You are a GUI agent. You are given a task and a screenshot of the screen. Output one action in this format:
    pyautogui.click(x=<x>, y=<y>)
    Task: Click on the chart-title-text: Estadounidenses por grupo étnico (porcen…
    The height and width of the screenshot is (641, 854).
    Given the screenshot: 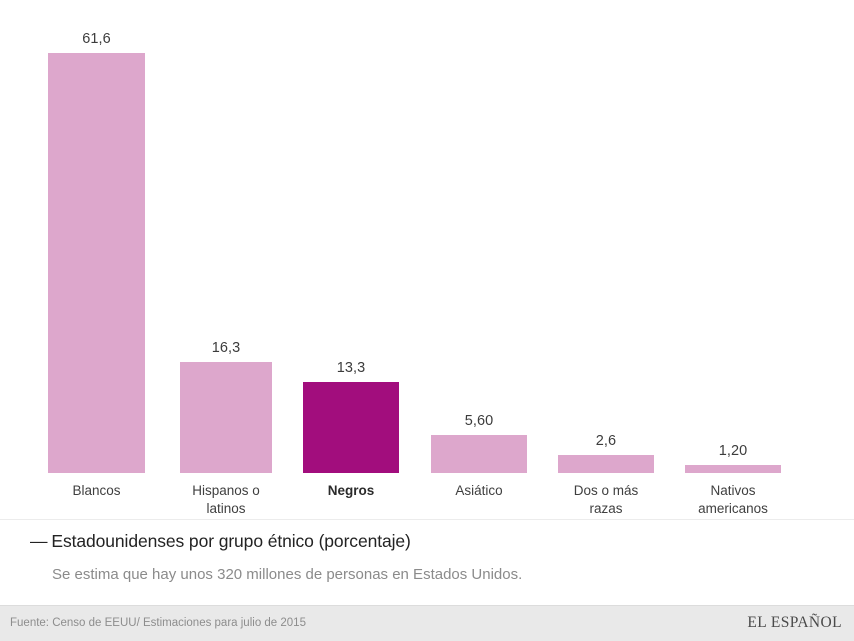 What is the action you would take?
    pyautogui.click(x=231, y=541)
    